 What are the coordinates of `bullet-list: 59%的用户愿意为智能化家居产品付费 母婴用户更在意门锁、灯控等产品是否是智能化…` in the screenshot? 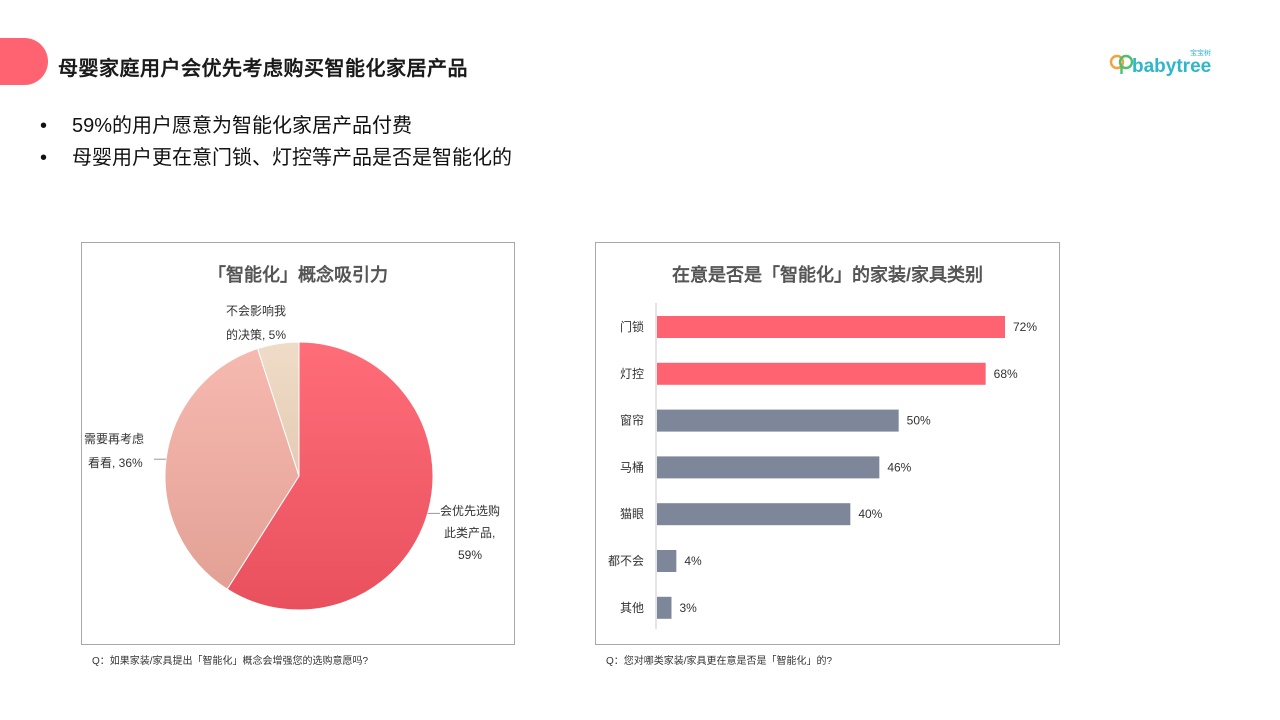 It's located at (276, 142).